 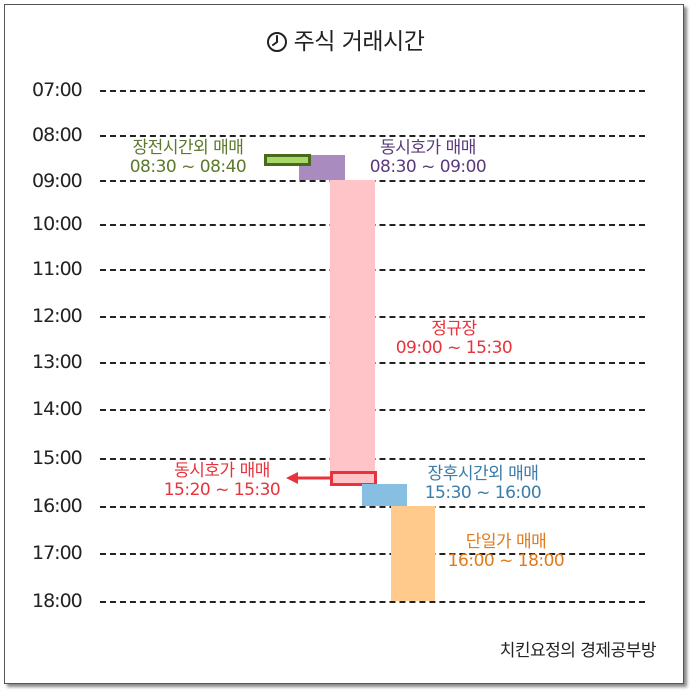 I want to click on y-tick-1800: 18:00, so click(x=57, y=601).